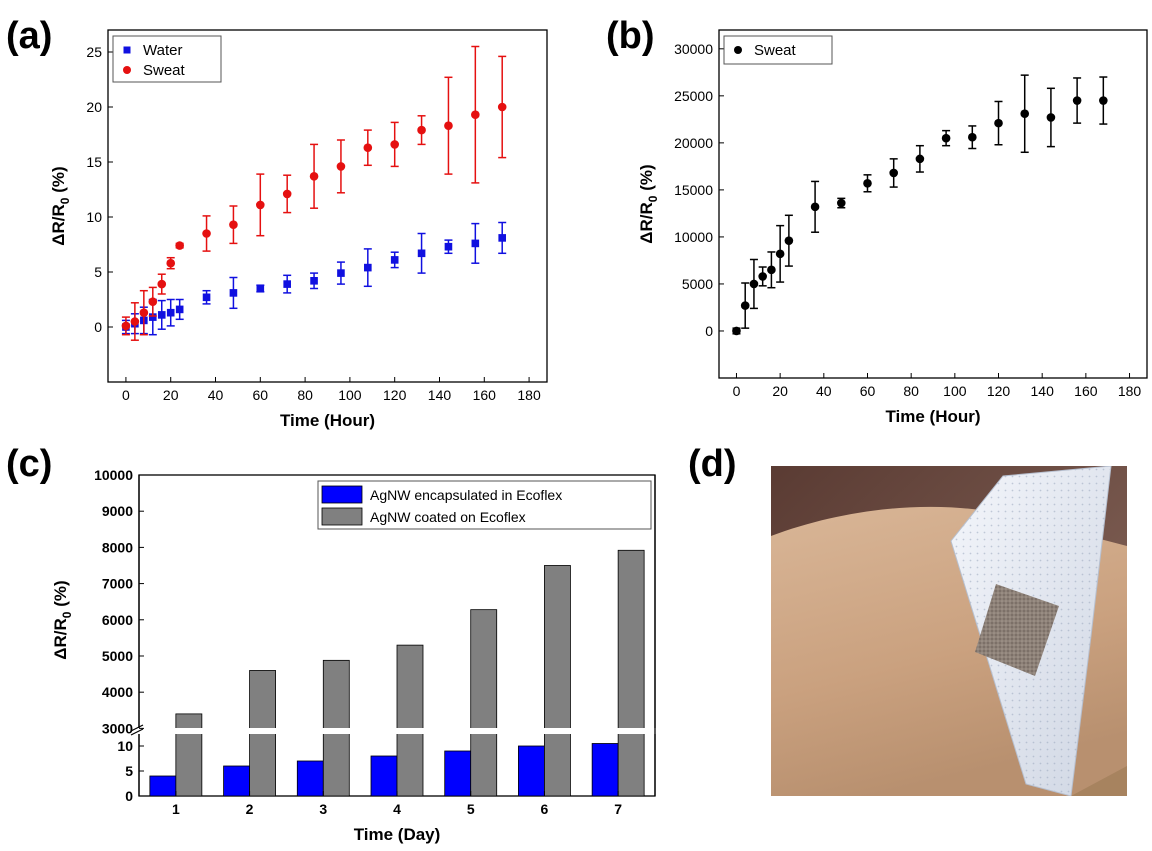 This screenshot has height=851, width=1152. I want to click on axis-break-gap, so click(393, 731).